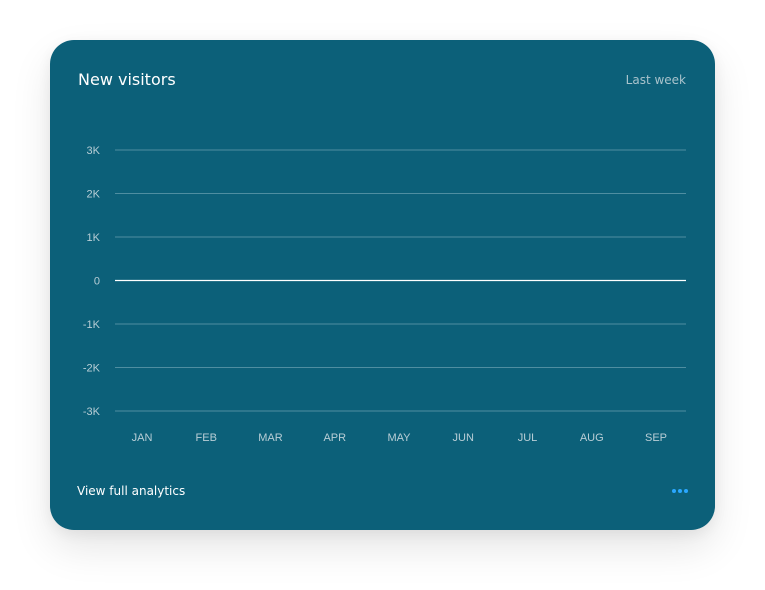  What do you see at coordinates (92, 325) in the screenshot?
I see `y-tick-label: -1K` at bounding box center [92, 325].